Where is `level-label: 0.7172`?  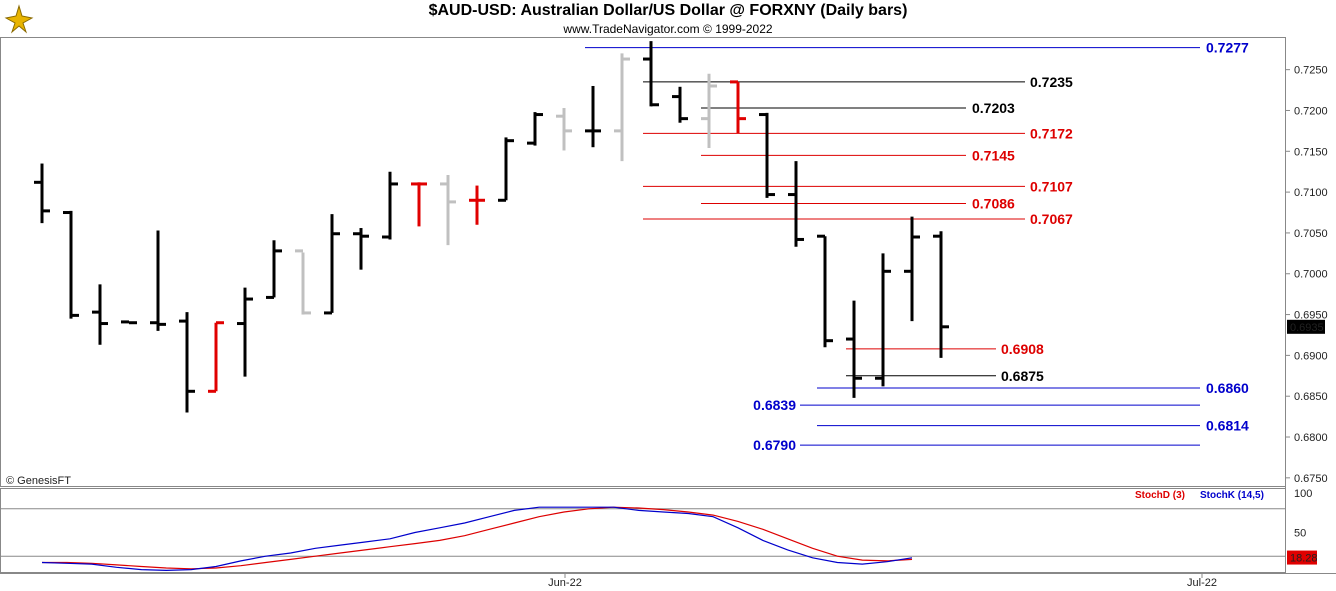
level-label: 0.7172 is located at coordinates (1051, 133).